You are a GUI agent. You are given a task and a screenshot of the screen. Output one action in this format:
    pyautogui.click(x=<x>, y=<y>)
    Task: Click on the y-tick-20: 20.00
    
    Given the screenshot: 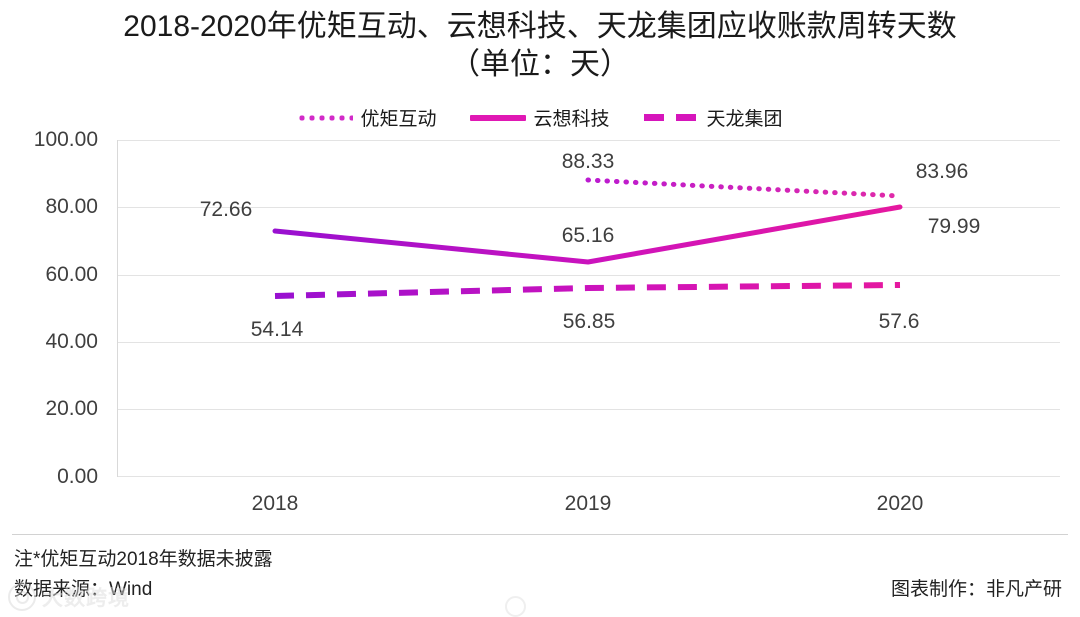 What is the action you would take?
    pyautogui.click(x=71, y=408)
    